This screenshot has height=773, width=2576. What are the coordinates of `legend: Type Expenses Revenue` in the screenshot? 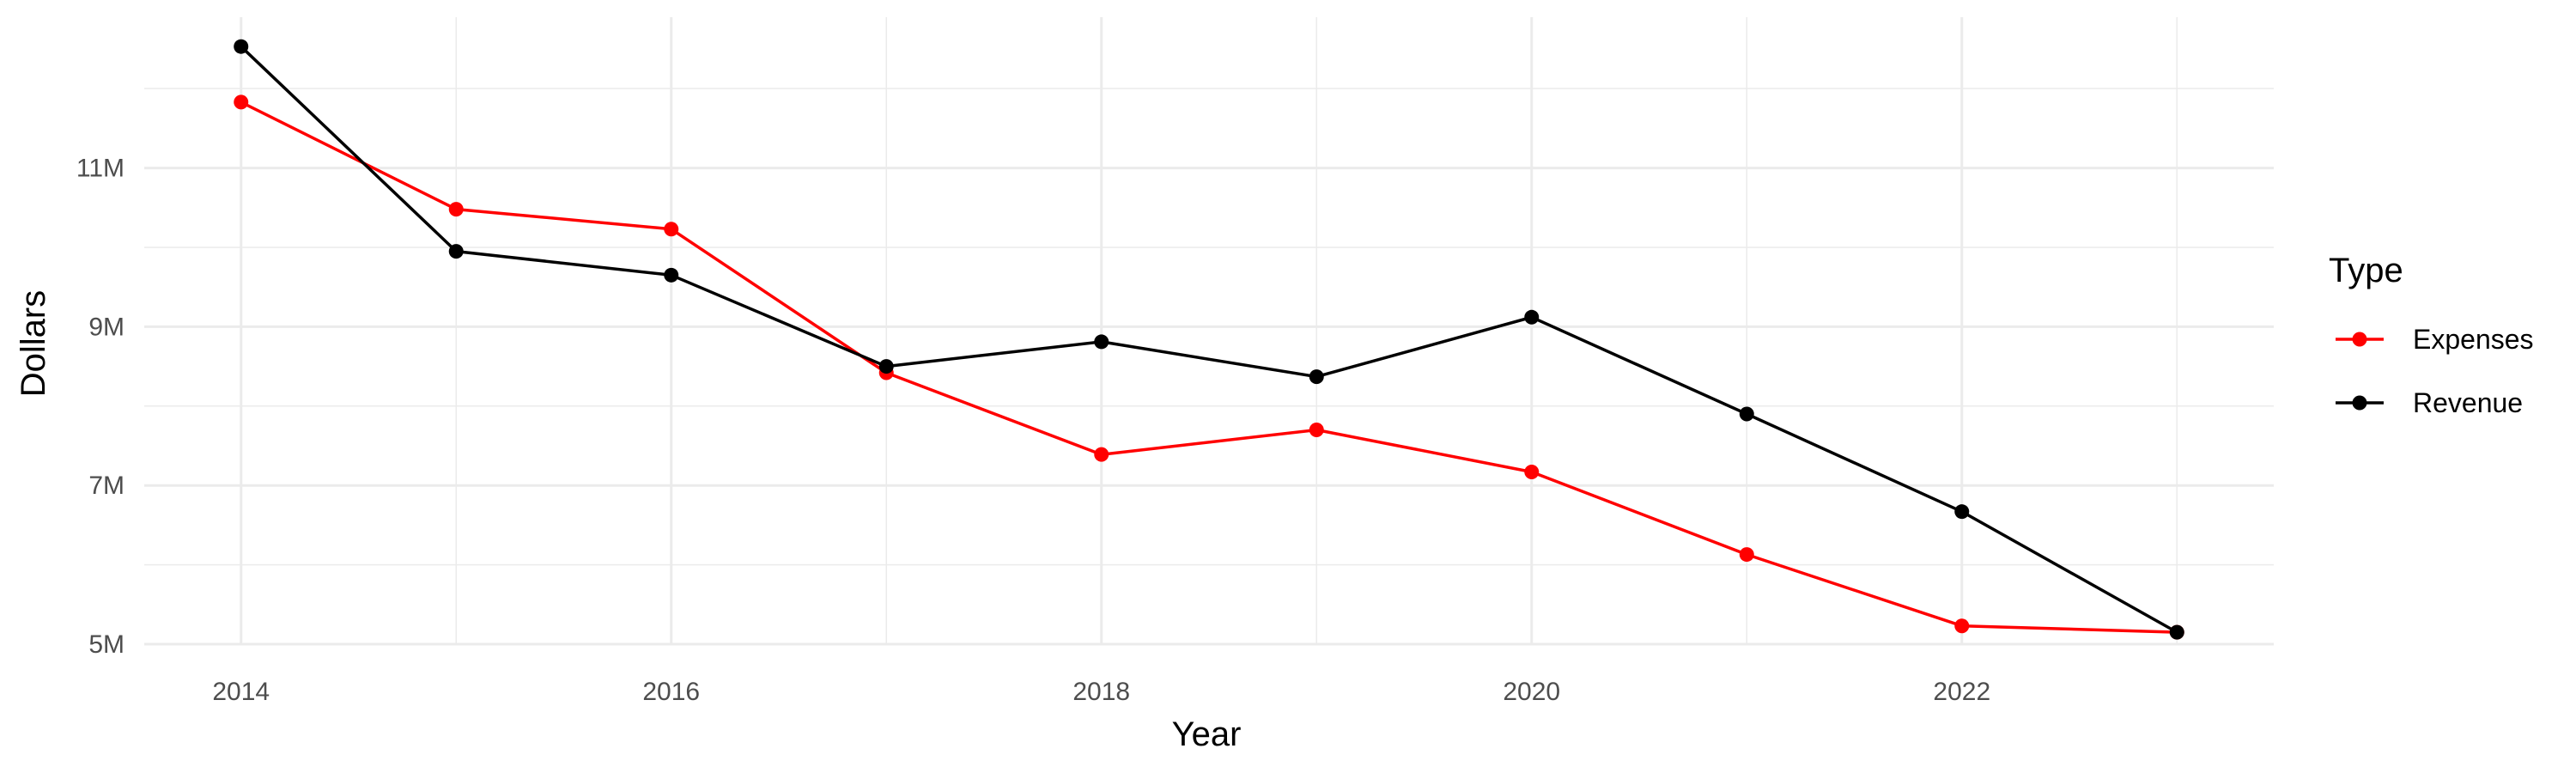 It's located at (2431, 335).